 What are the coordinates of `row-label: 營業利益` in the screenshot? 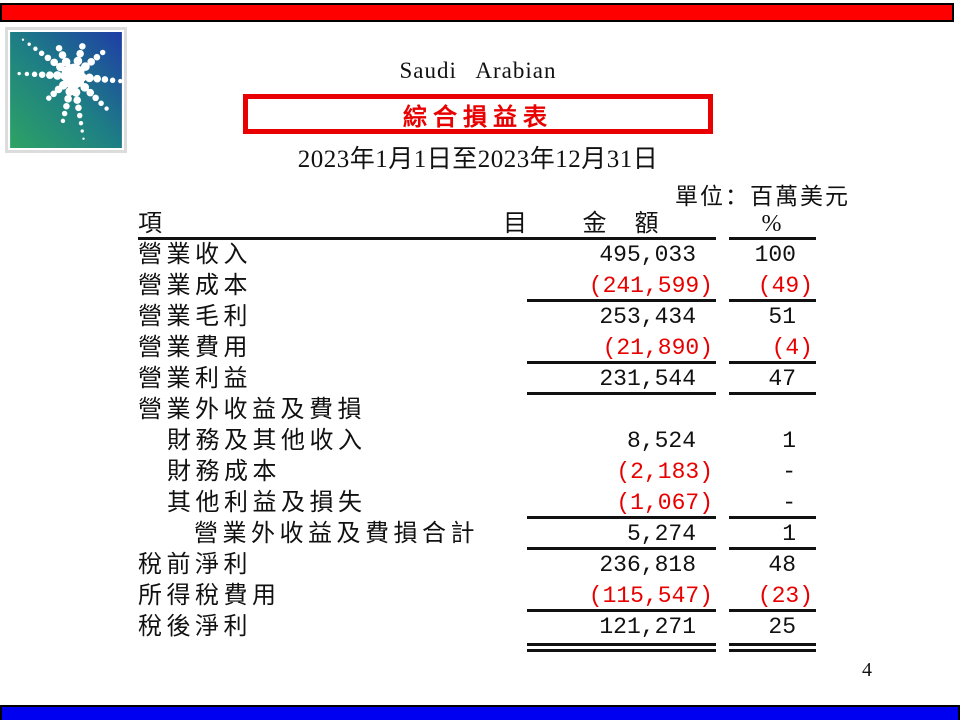 It's located at (195, 379).